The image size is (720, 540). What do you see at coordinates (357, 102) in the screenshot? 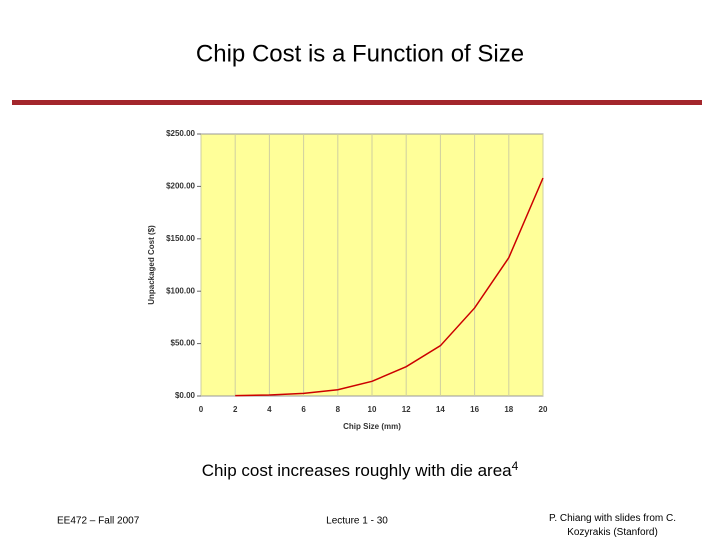
I see `title-rule` at bounding box center [357, 102].